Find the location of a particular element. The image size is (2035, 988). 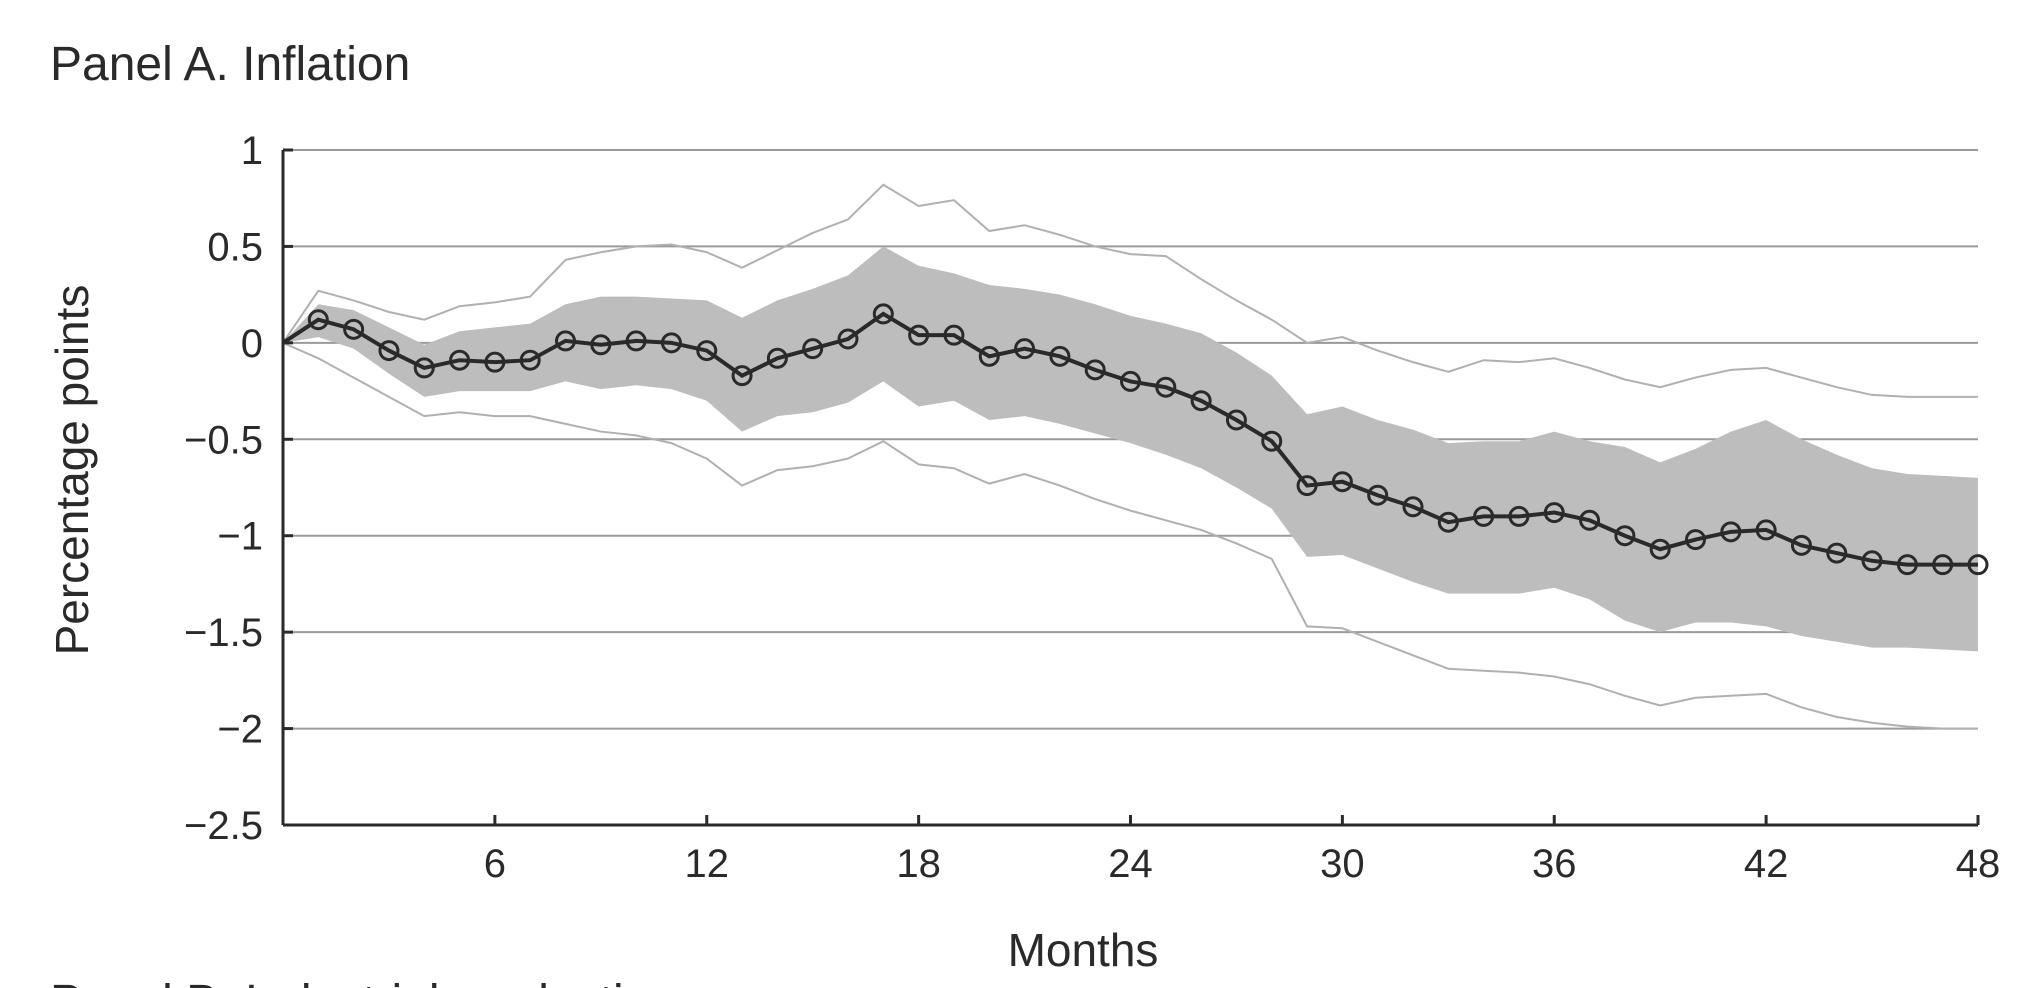

y-tick-label: −2 is located at coordinates (240, 730).